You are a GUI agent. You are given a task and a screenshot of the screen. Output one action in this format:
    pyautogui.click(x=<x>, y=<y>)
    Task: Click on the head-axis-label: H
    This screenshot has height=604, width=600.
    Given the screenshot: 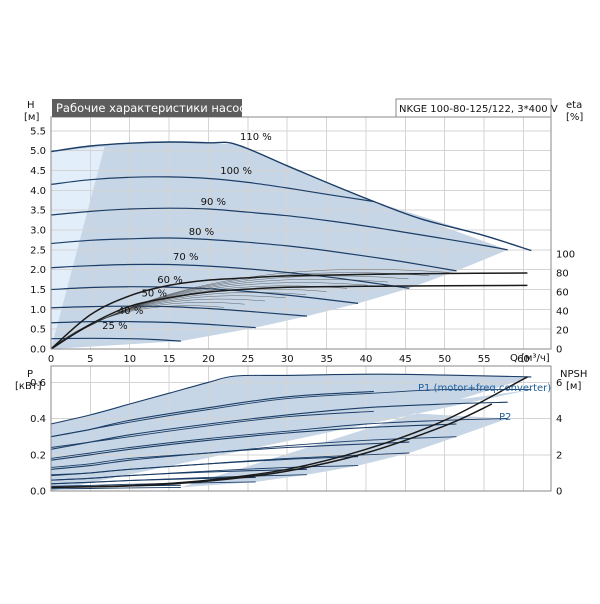 What is the action you would take?
    pyautogui.click(x=31, y=105)
    